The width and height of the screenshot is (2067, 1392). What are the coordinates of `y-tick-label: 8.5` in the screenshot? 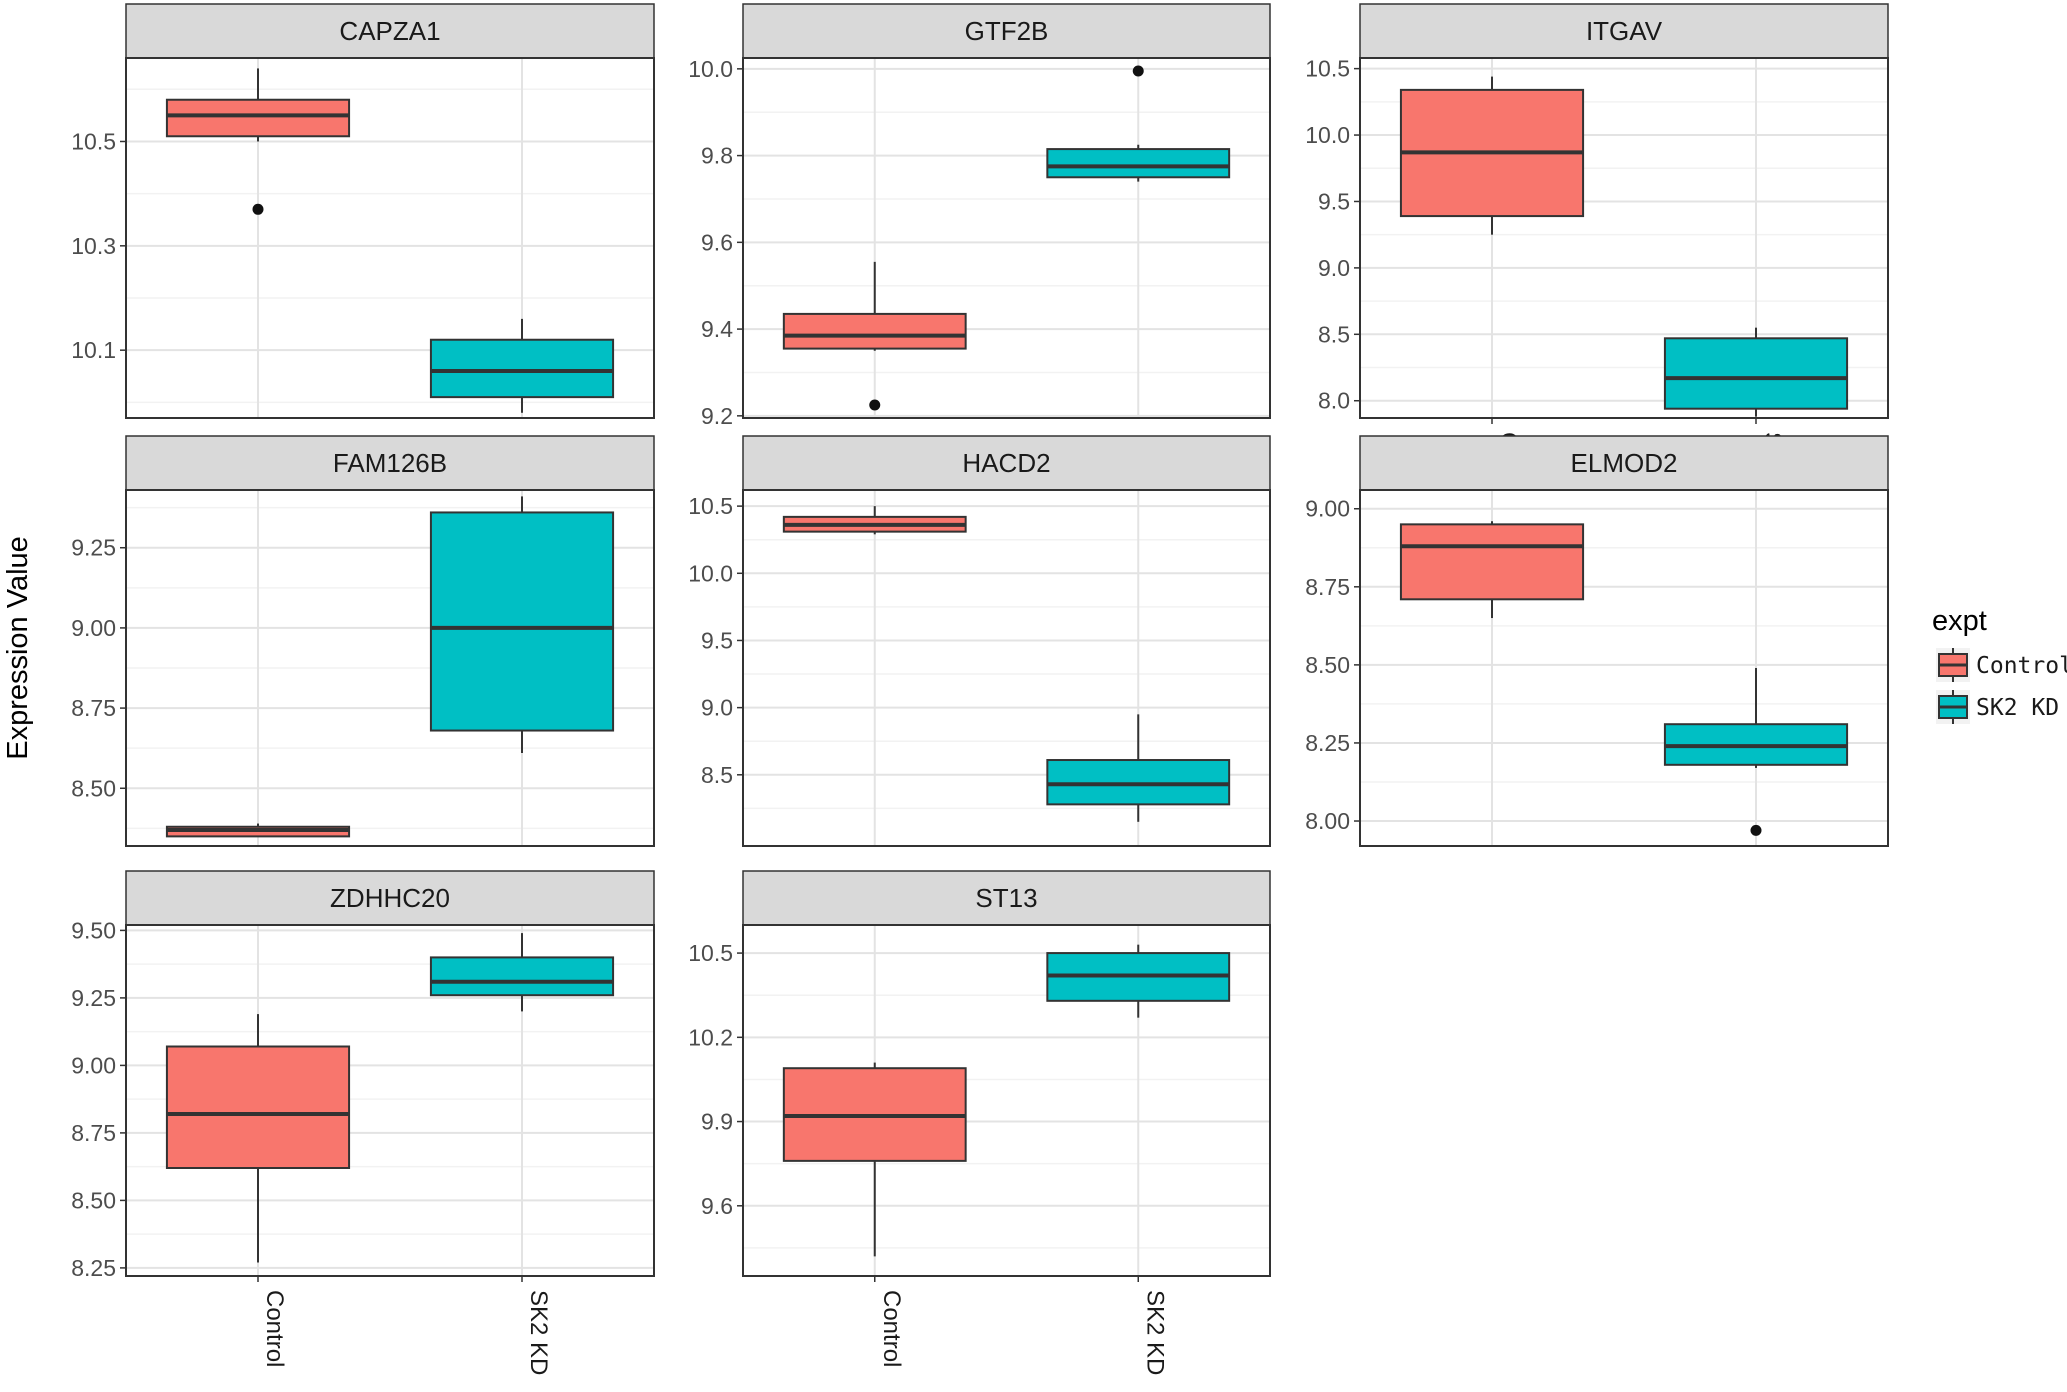 It's located at (1334, 334).